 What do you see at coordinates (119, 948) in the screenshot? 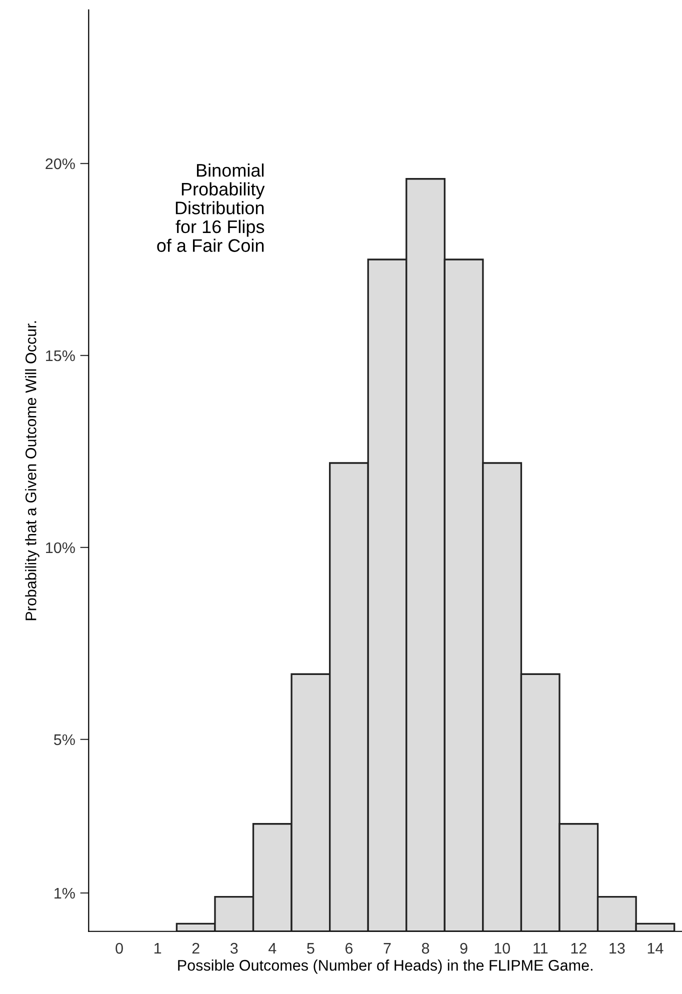
I see `x-tick-label: 0` at bounding box center [119, 948].